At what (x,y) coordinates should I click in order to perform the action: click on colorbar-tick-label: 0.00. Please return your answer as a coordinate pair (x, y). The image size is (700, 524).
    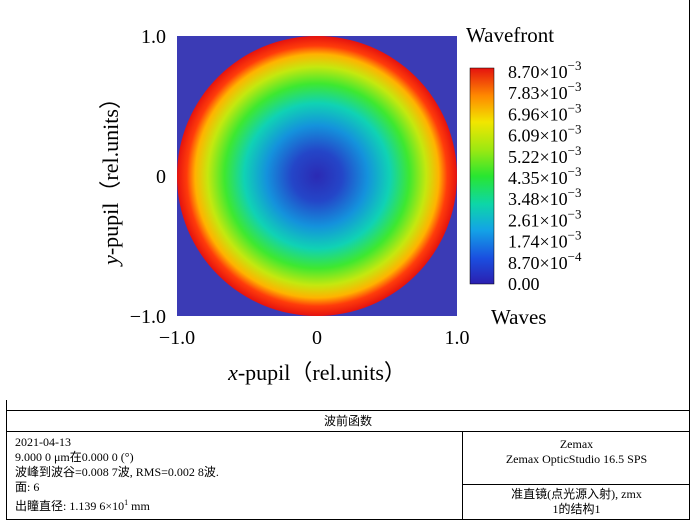
    Looking at the image, I should click on (524, 284).